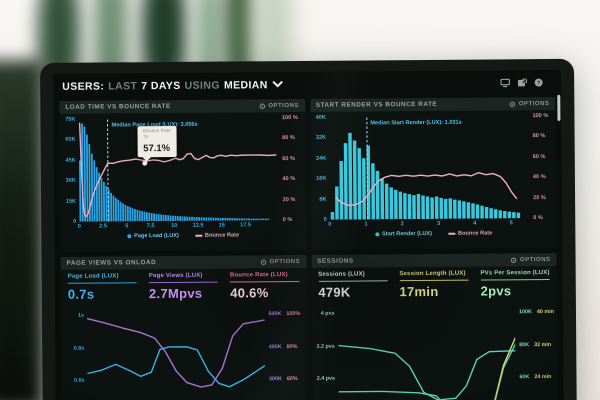  I want to click on panel-header: PAGE VIEWS VS ONLOAD OPTIONS, so click(183, 262).